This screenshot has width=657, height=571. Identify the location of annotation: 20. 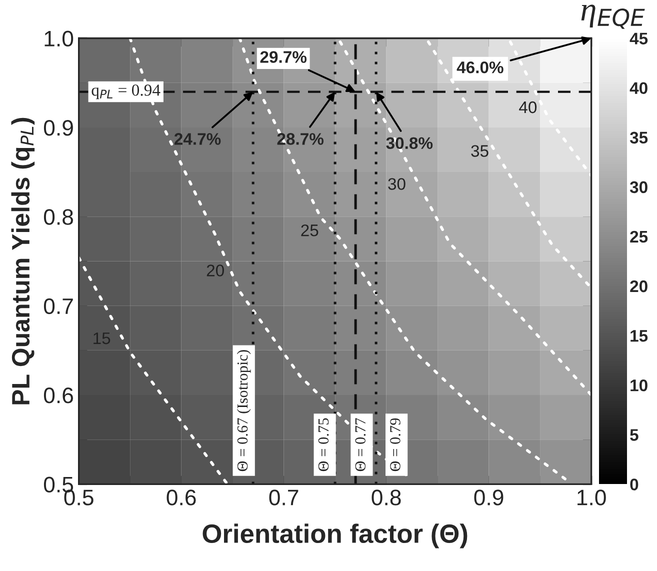
(215, 270).